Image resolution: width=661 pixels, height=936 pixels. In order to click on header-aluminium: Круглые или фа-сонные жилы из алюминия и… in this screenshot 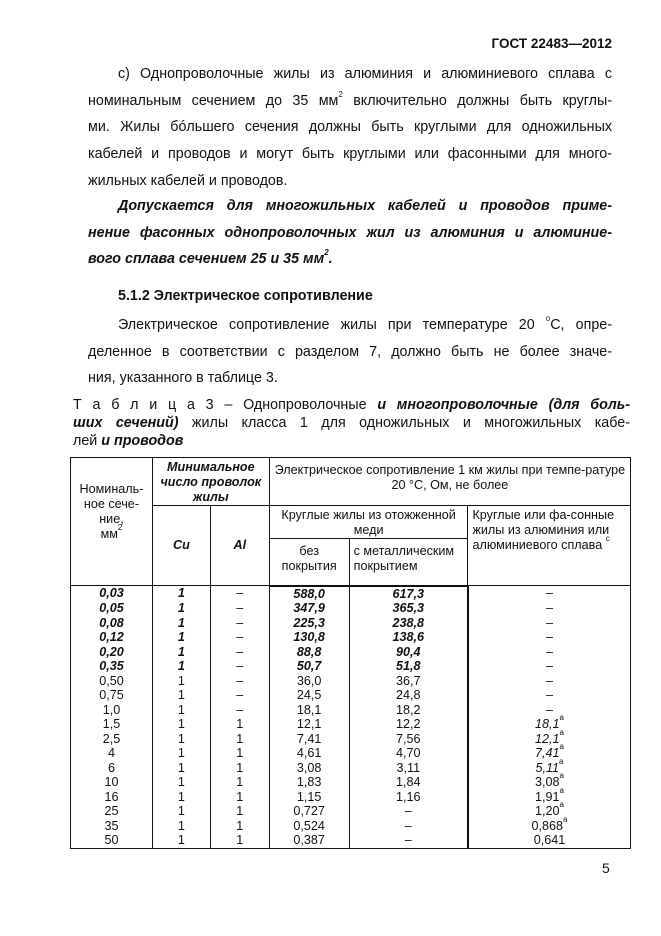, I will do `click(549, 545)`.